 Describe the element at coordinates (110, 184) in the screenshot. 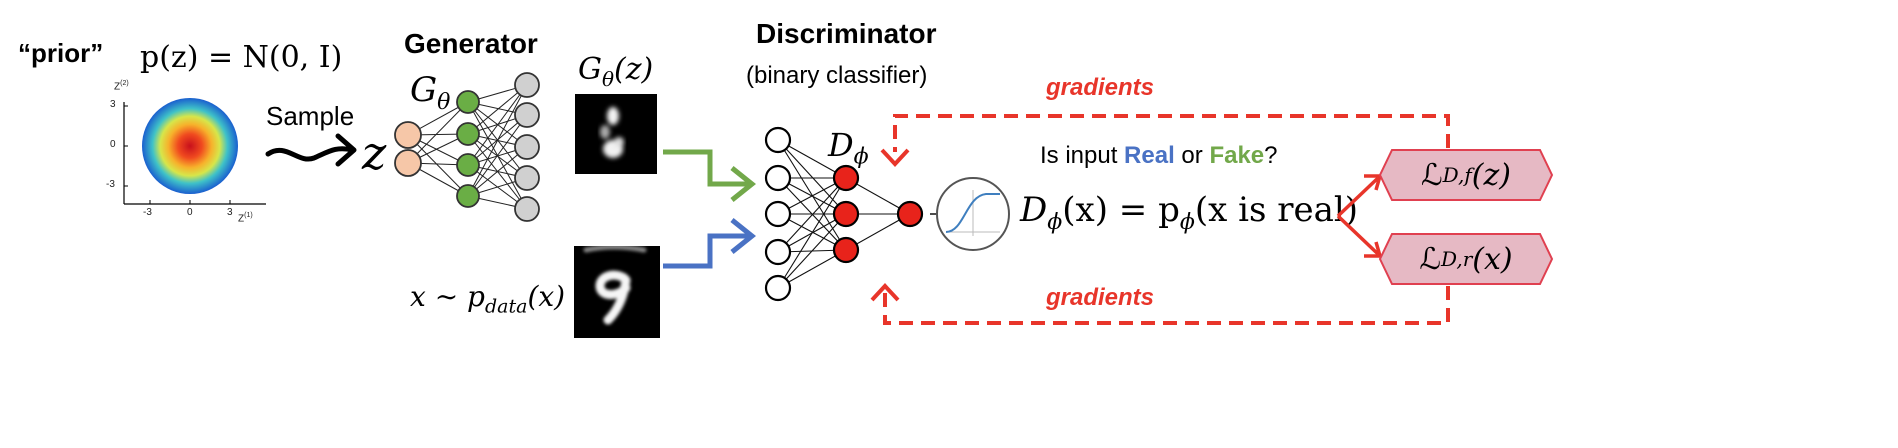

I see `prior-y-tick-neg3: -3` at that location.